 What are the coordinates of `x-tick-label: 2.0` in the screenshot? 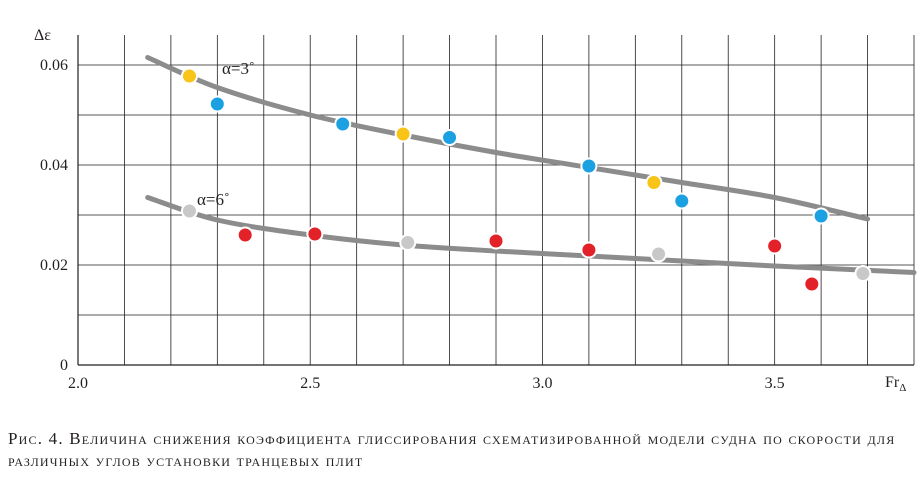 It's located at (78, 383).